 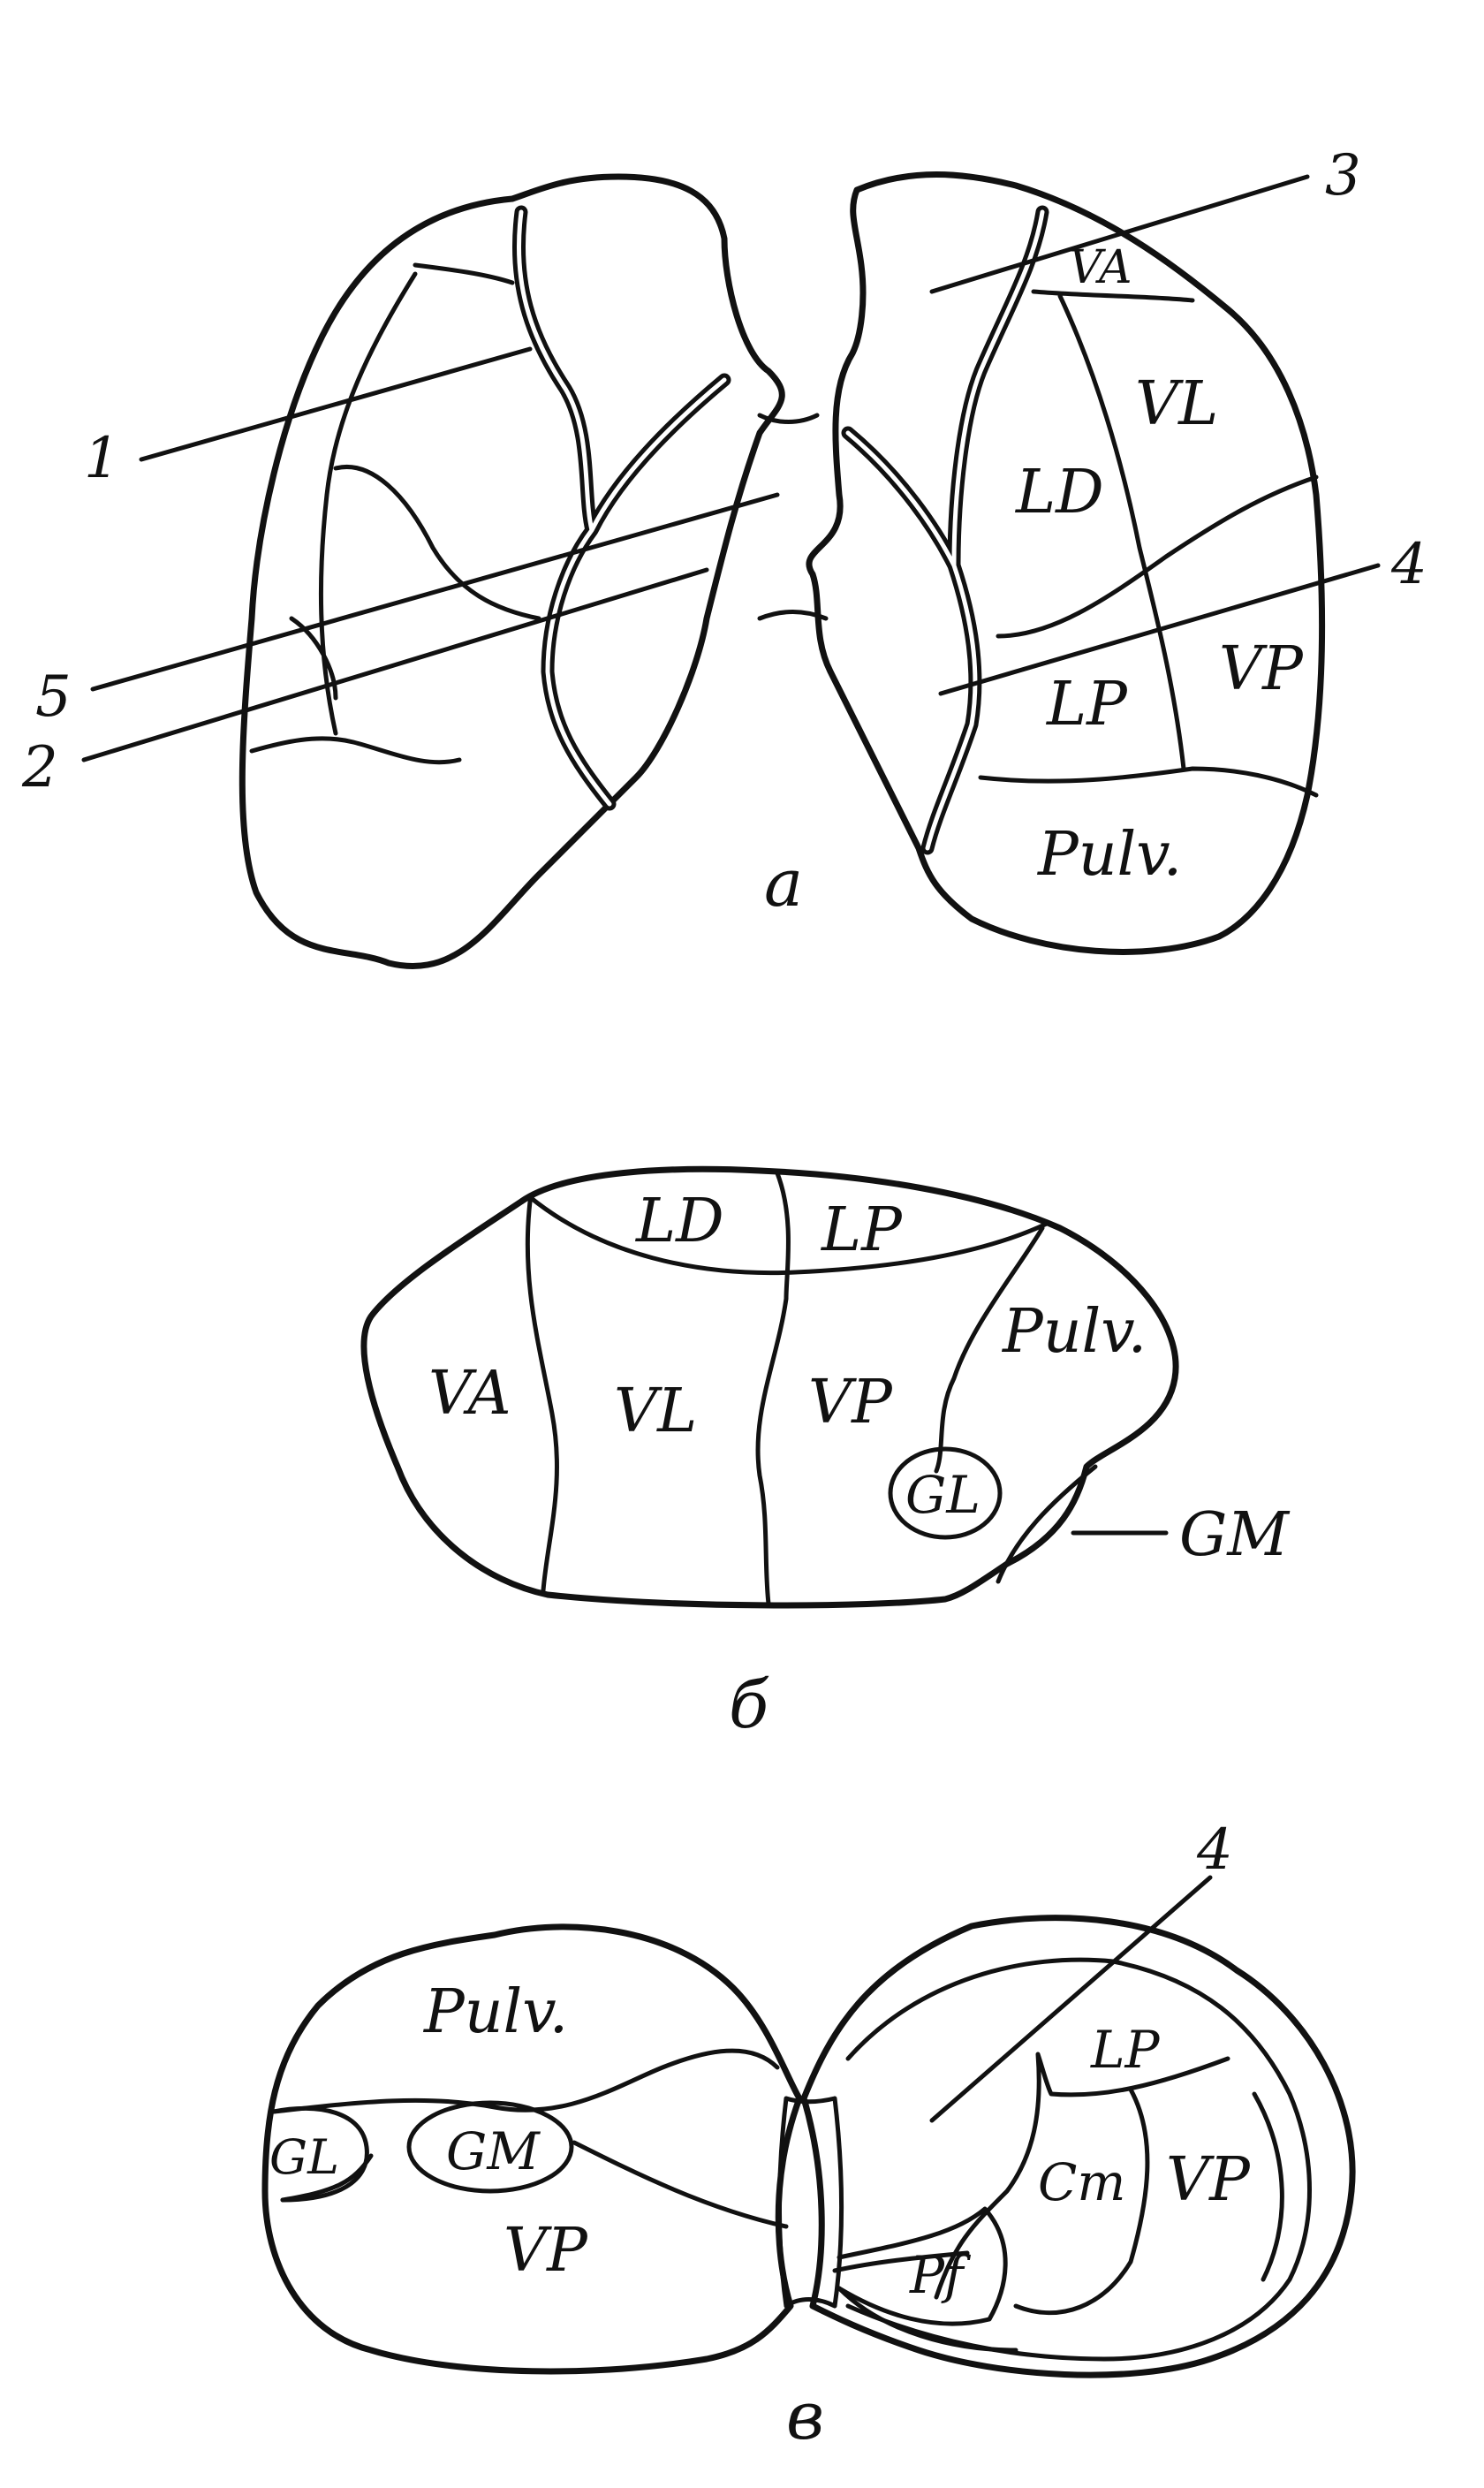 I want to click on panel-a-right-medullary-lamina, so click(x=945, y=530).